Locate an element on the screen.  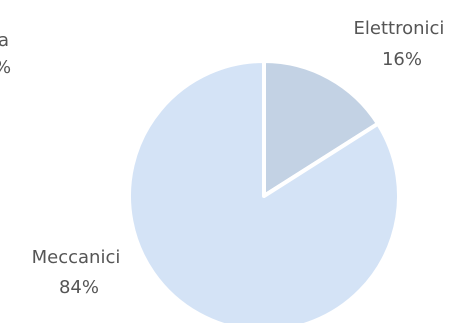
slice-value-elettronici: 16% is located at coordinates (402, 59).